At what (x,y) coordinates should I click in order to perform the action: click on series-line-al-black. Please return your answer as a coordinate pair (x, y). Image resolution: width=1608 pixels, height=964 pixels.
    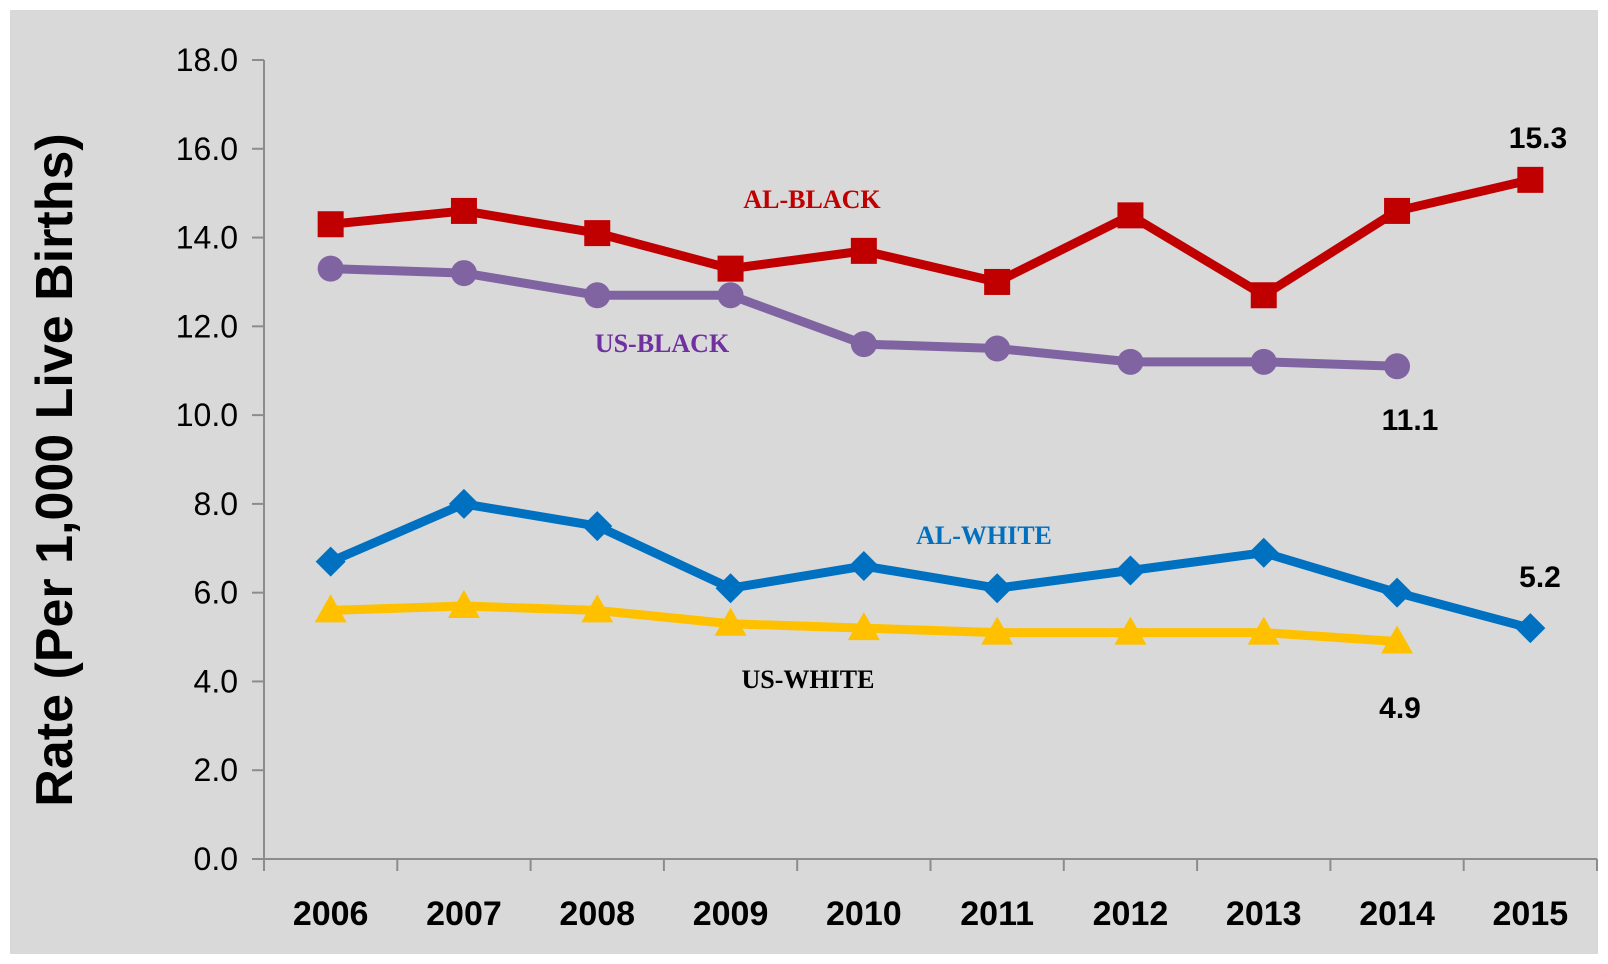
    Looking at the image, I should click on (930, 237).